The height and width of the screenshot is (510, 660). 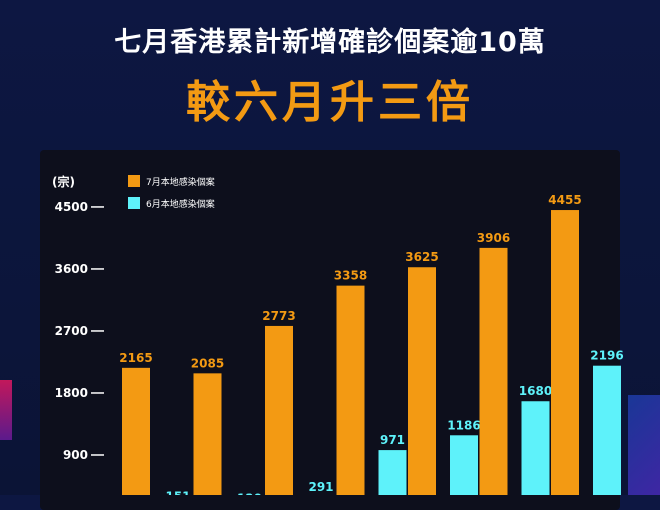 I want to click on july-data-label-7: 4455, so click(x=564, y=200).